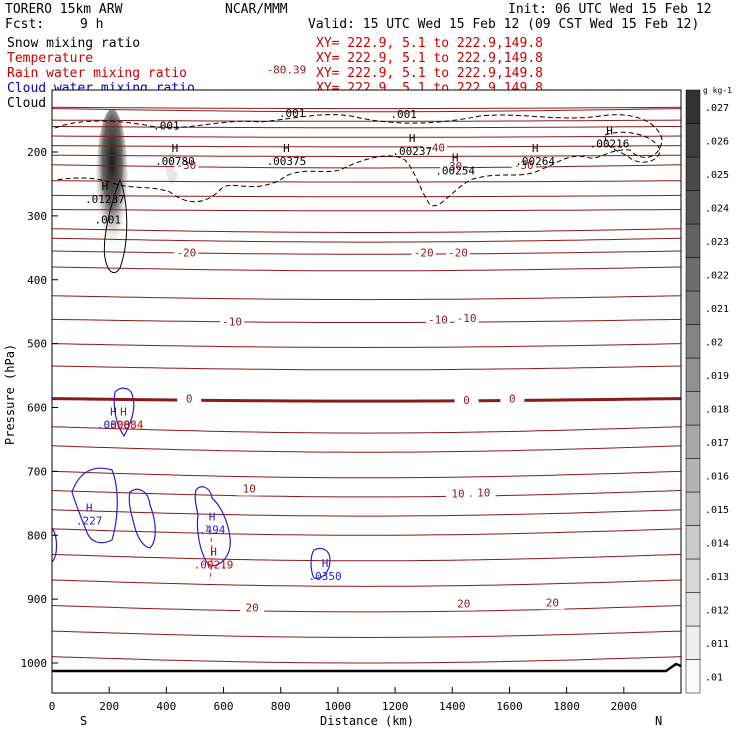 The height and width of the screenshot is (740, 740). What do you see at coordinates (717, 90) in the screenshot?
I see `colorbar-units: g kg-1` at bounding box center [717, 90].